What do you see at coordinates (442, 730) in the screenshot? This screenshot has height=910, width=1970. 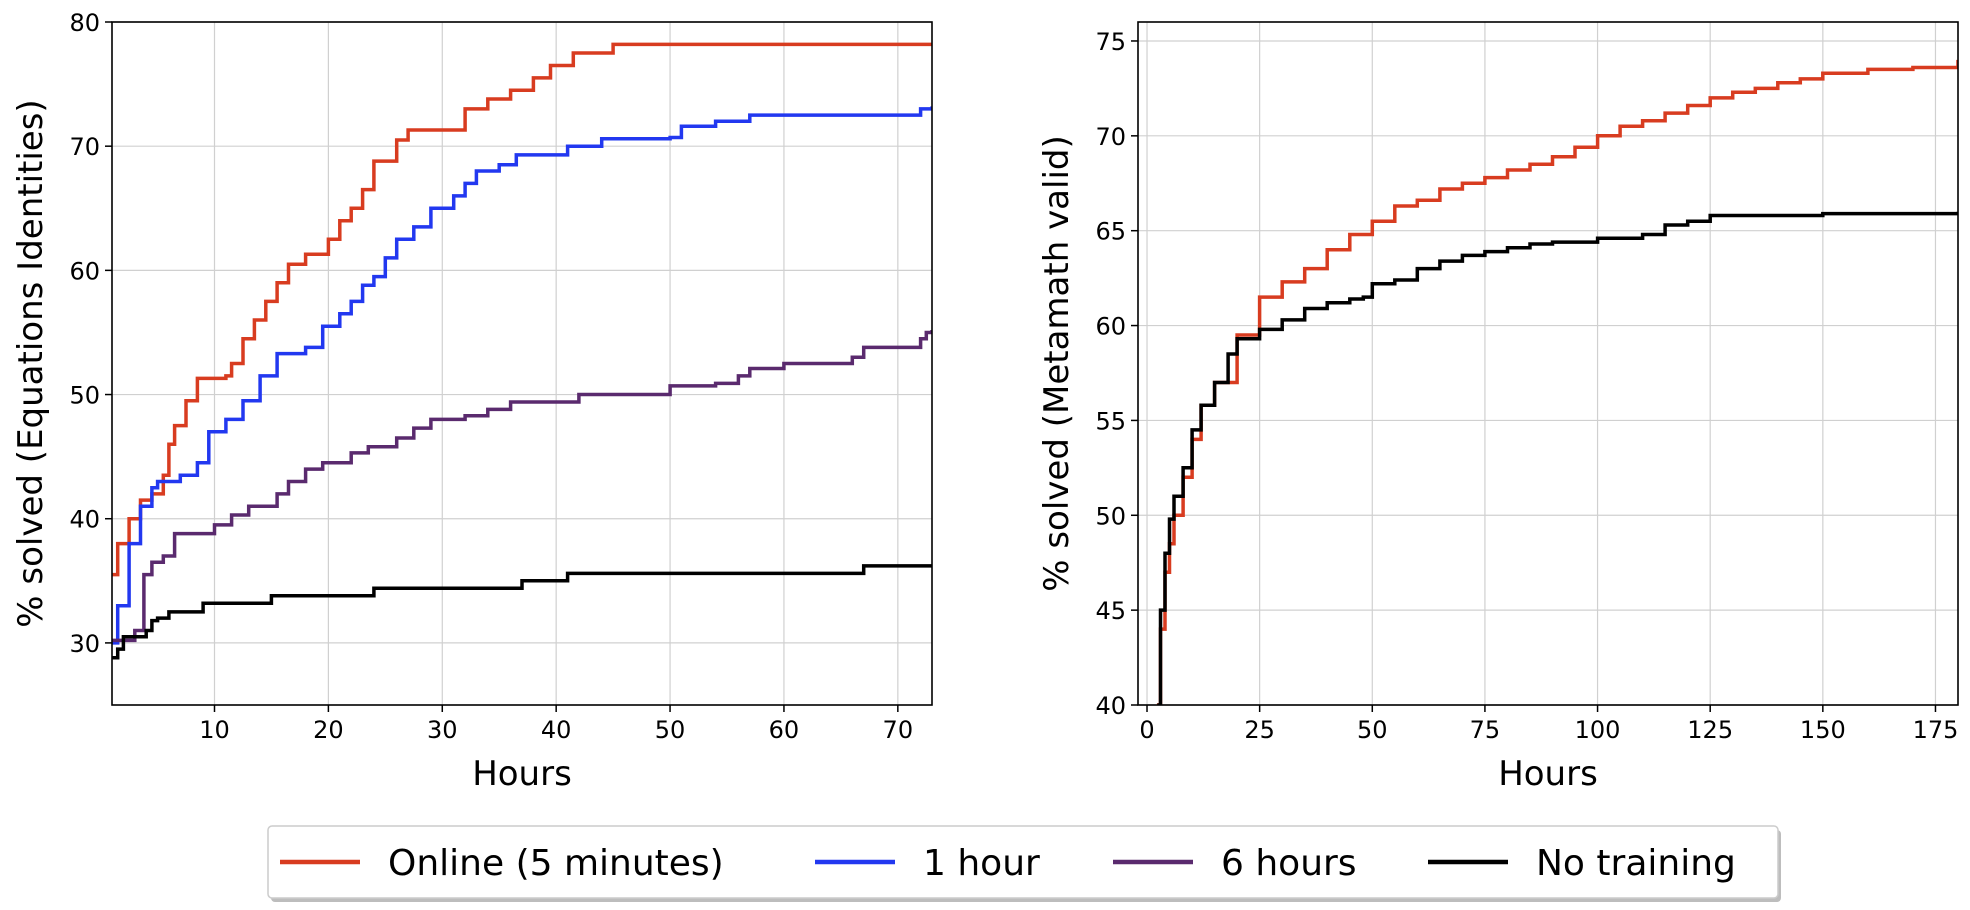 I see `x-tick-label: 30` at bounding box center [442, 730].